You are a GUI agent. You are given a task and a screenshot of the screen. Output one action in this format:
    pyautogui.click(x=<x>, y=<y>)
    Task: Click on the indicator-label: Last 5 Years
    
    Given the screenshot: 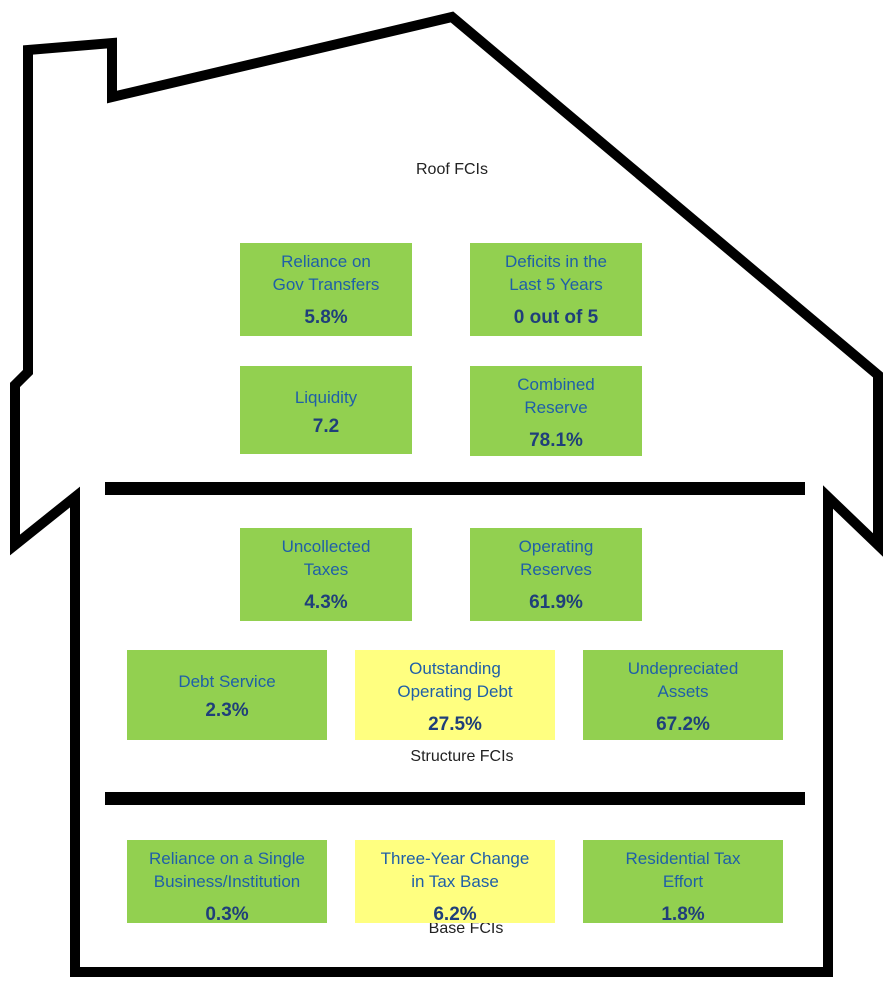 What is the action you would take?
    pyautogui.click(x=556, y=284)
    